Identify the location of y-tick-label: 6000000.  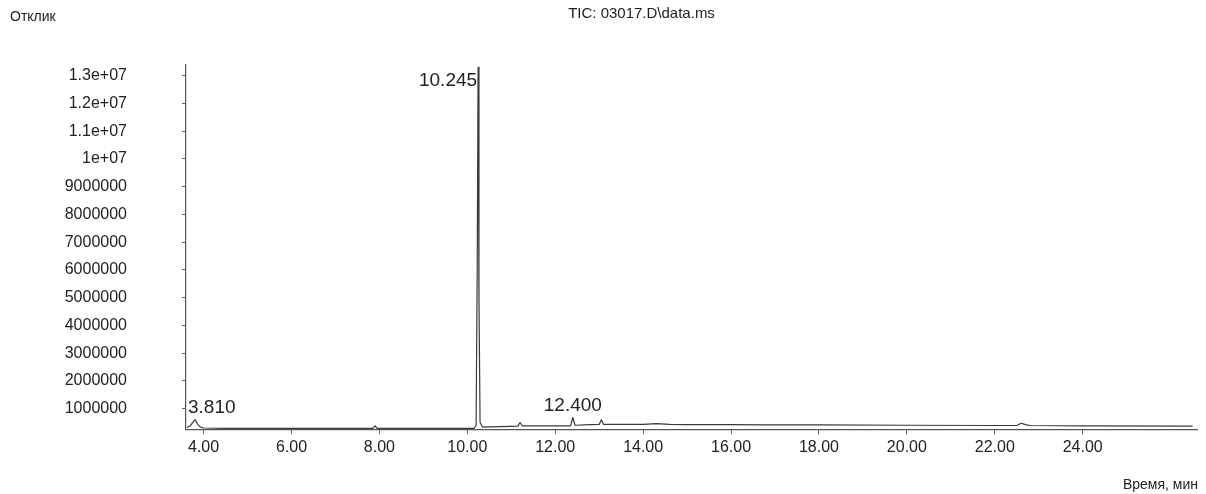
(96, 269).